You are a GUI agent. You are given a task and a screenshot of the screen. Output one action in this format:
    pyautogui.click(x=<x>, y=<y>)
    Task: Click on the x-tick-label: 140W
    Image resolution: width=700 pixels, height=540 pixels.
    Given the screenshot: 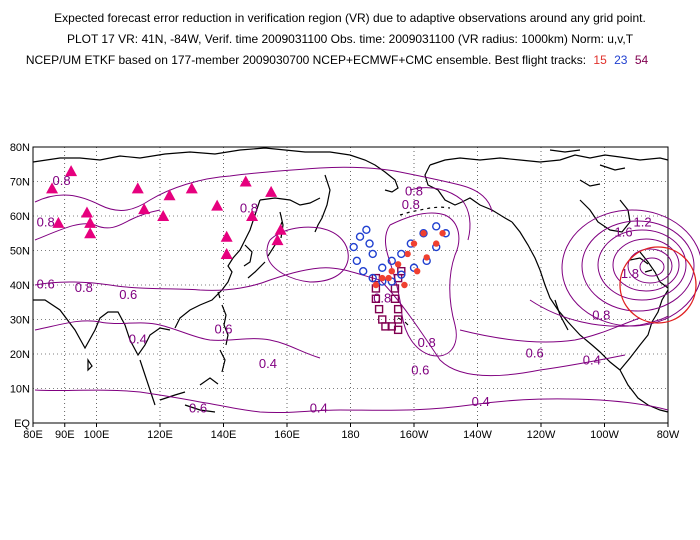 What is the action you would take?
    pyautogui.click(x=477, y=435)
    